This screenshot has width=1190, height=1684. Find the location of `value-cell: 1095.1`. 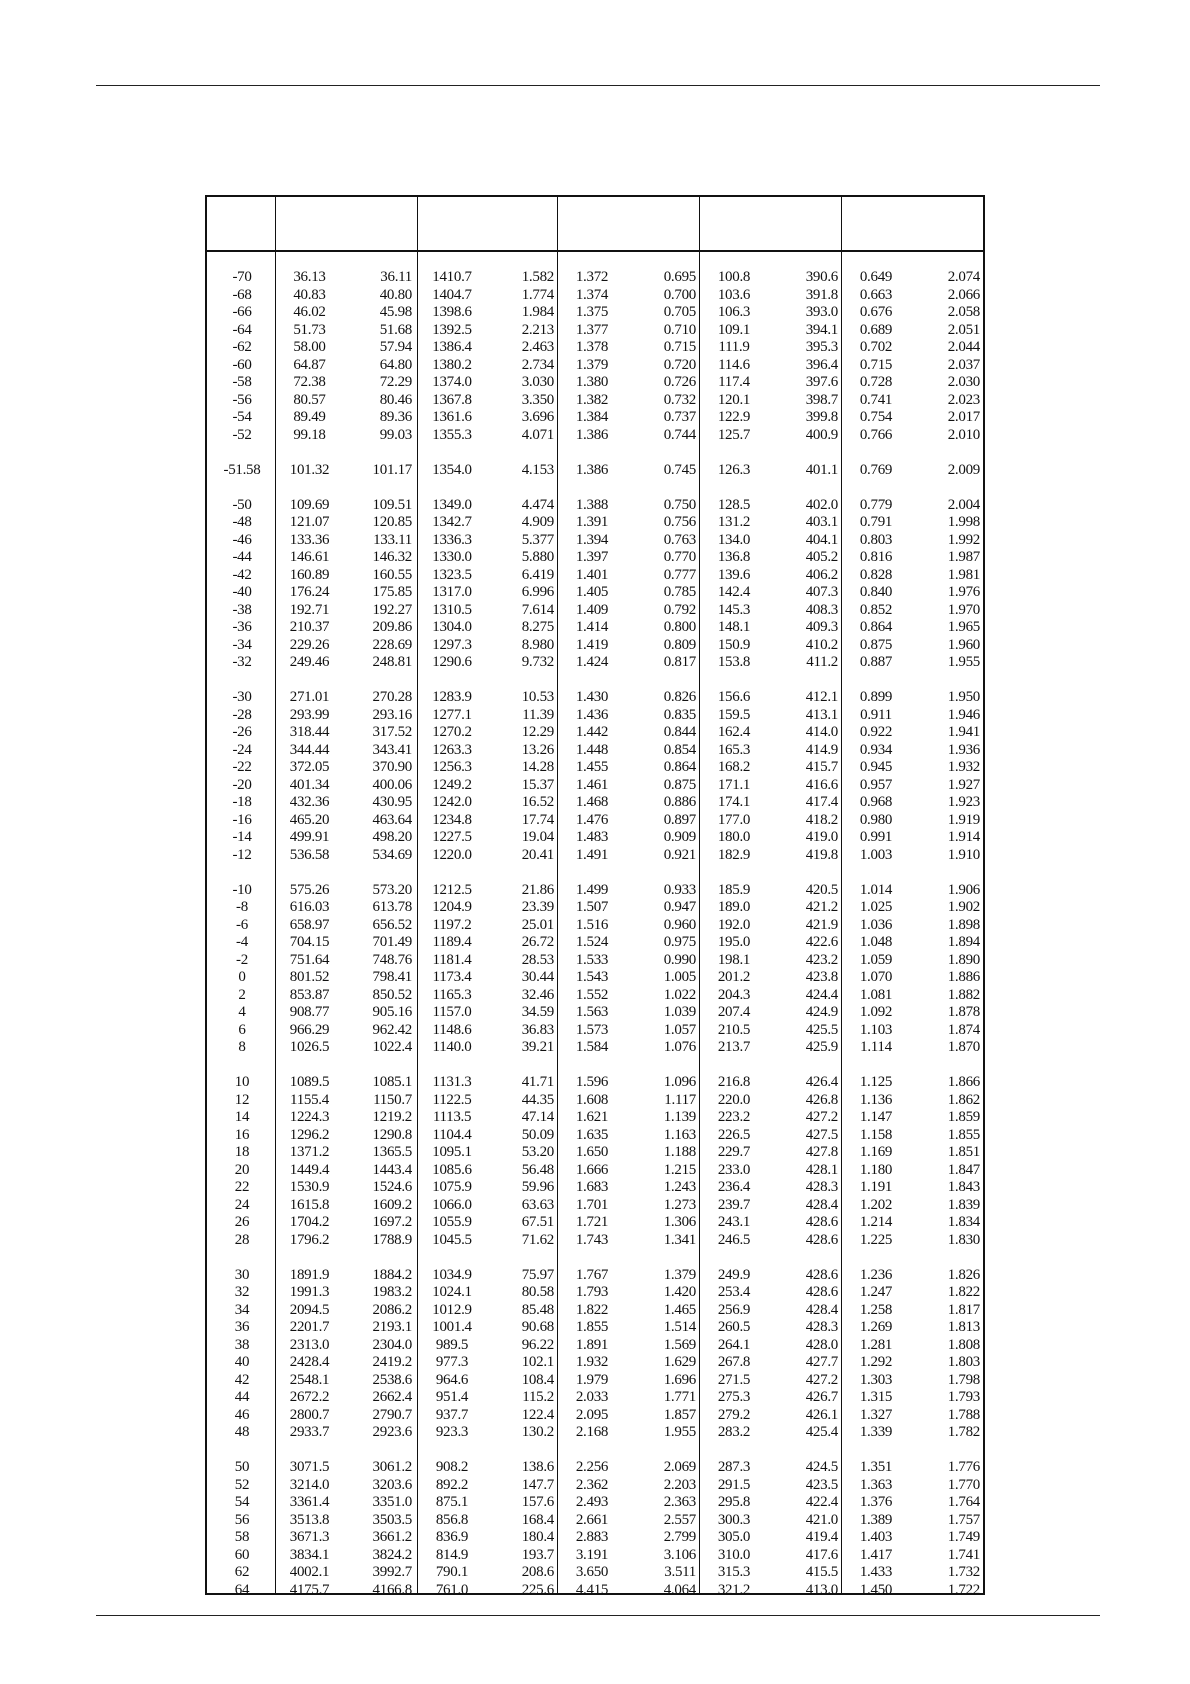

value-cell: 1095.1 is located at coordinates (452, 1152).